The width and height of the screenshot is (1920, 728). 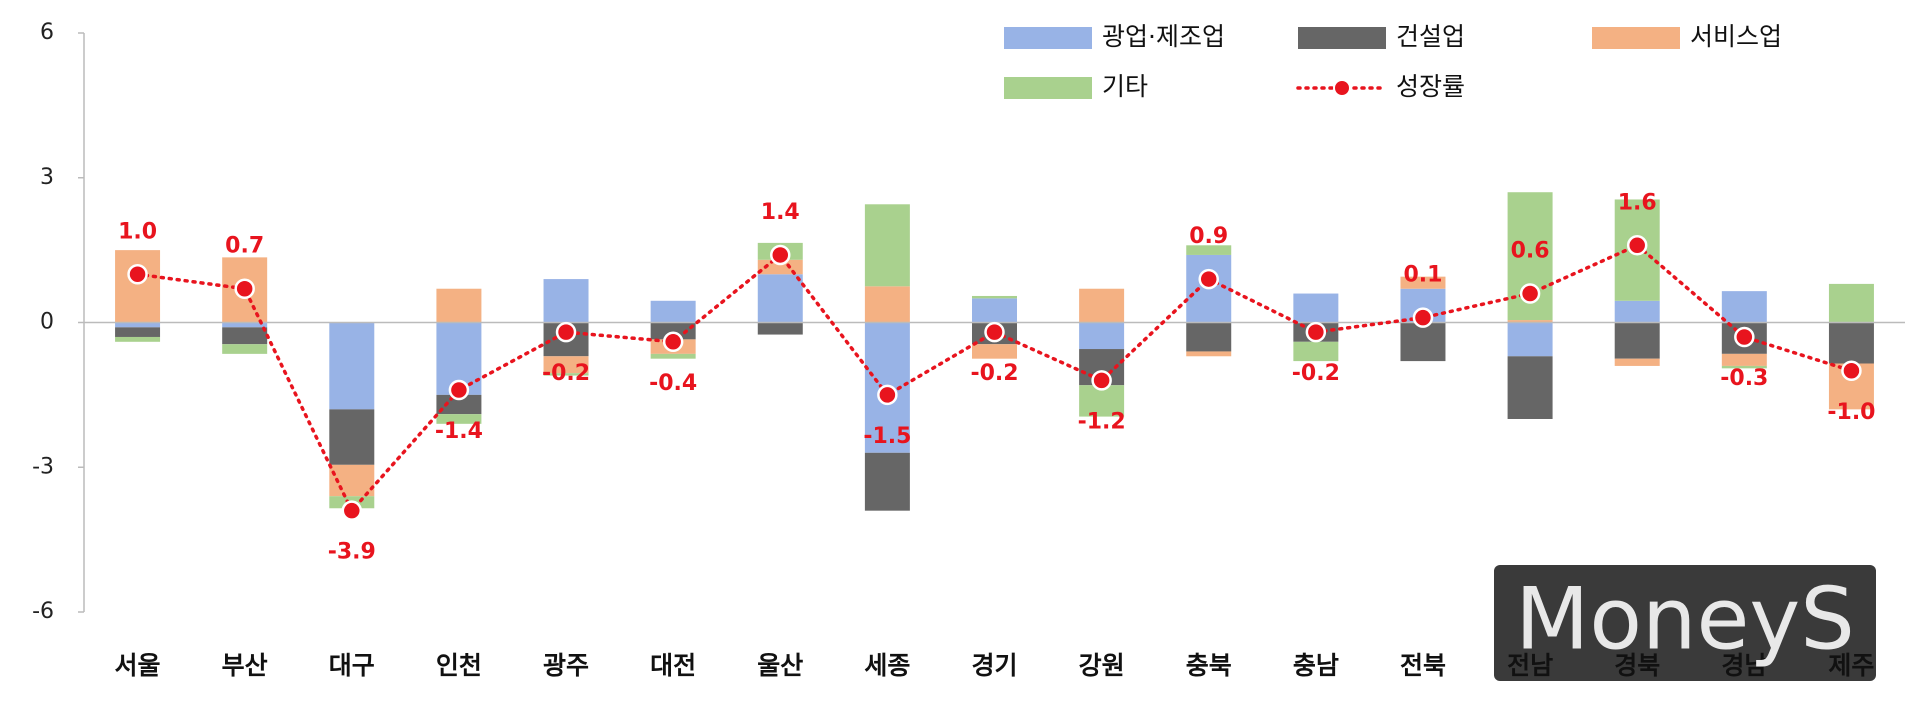 What do you see at coordinates (1102, 665) in the screenshot?
I see `x-tick-label: 강원` at bounding box center [1102, 665].